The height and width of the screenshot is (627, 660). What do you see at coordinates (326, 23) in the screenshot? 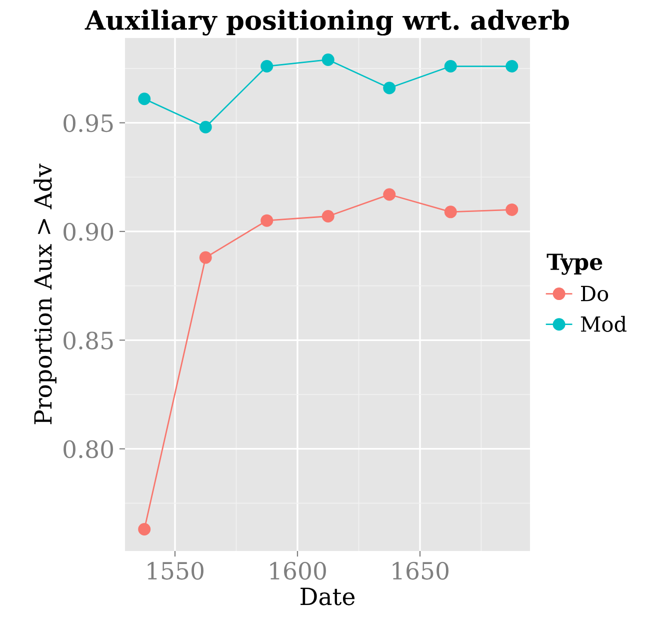
I see `chart-title: Auxiliary positioning wrt. adverb` at bounding box center [326, 23].